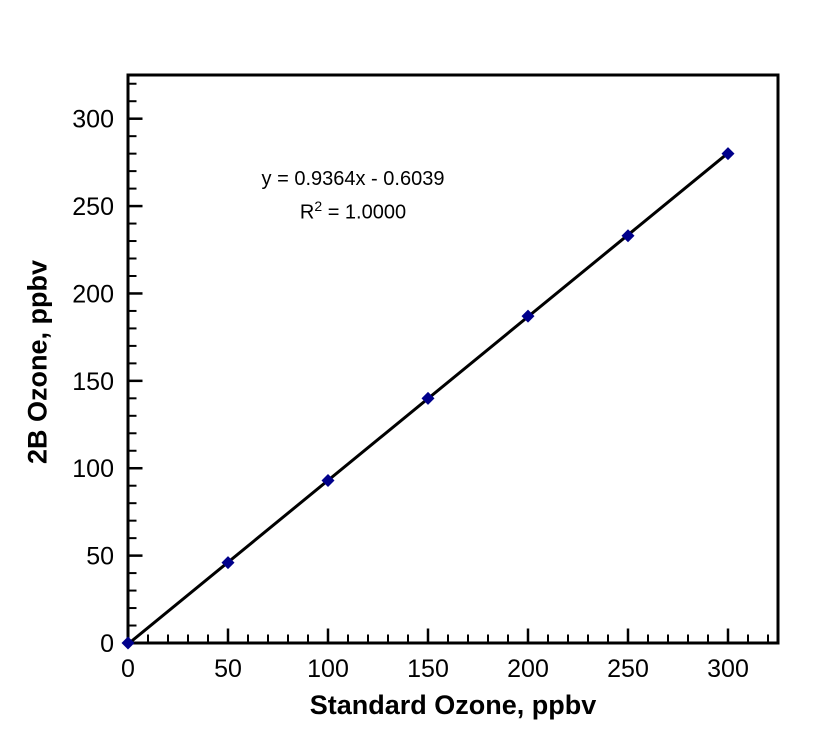 Image resolution: width=830 pixels, height=738 pixels. I want to click on y-tick-label: 150, so click(93, 382).